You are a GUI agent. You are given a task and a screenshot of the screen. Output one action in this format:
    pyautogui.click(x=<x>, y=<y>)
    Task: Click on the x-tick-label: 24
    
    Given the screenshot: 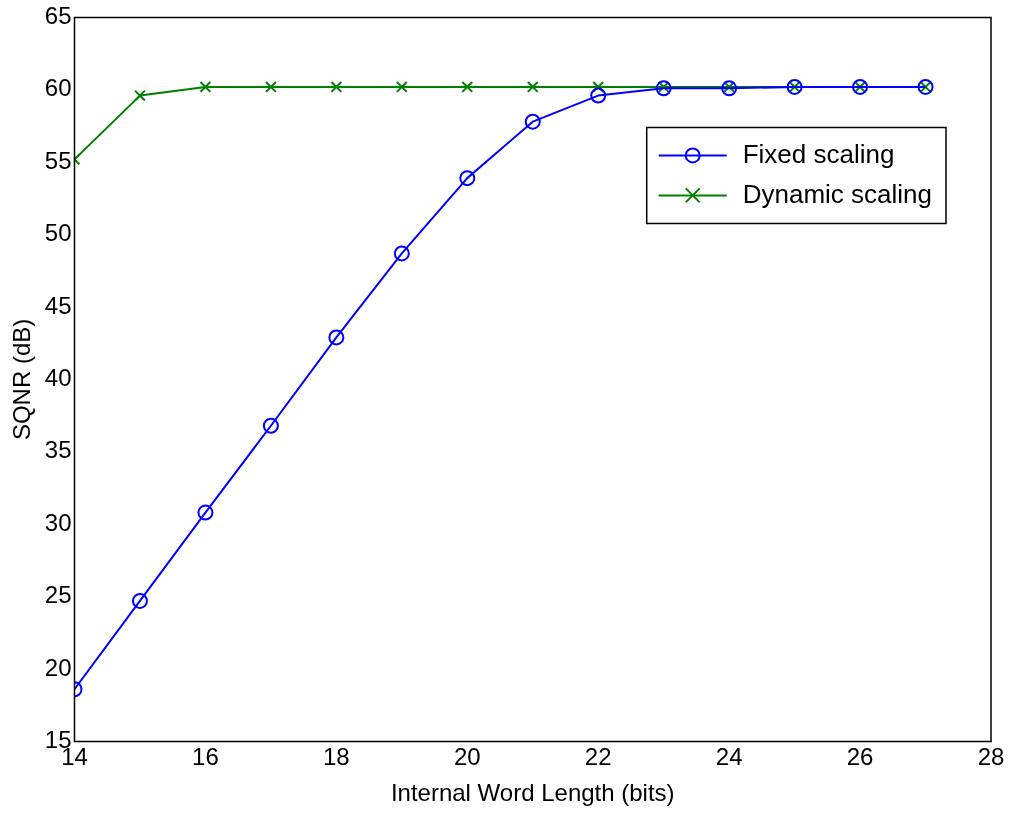 What is the action you would take?
    pyautogui.click(x=729, y=757)
    